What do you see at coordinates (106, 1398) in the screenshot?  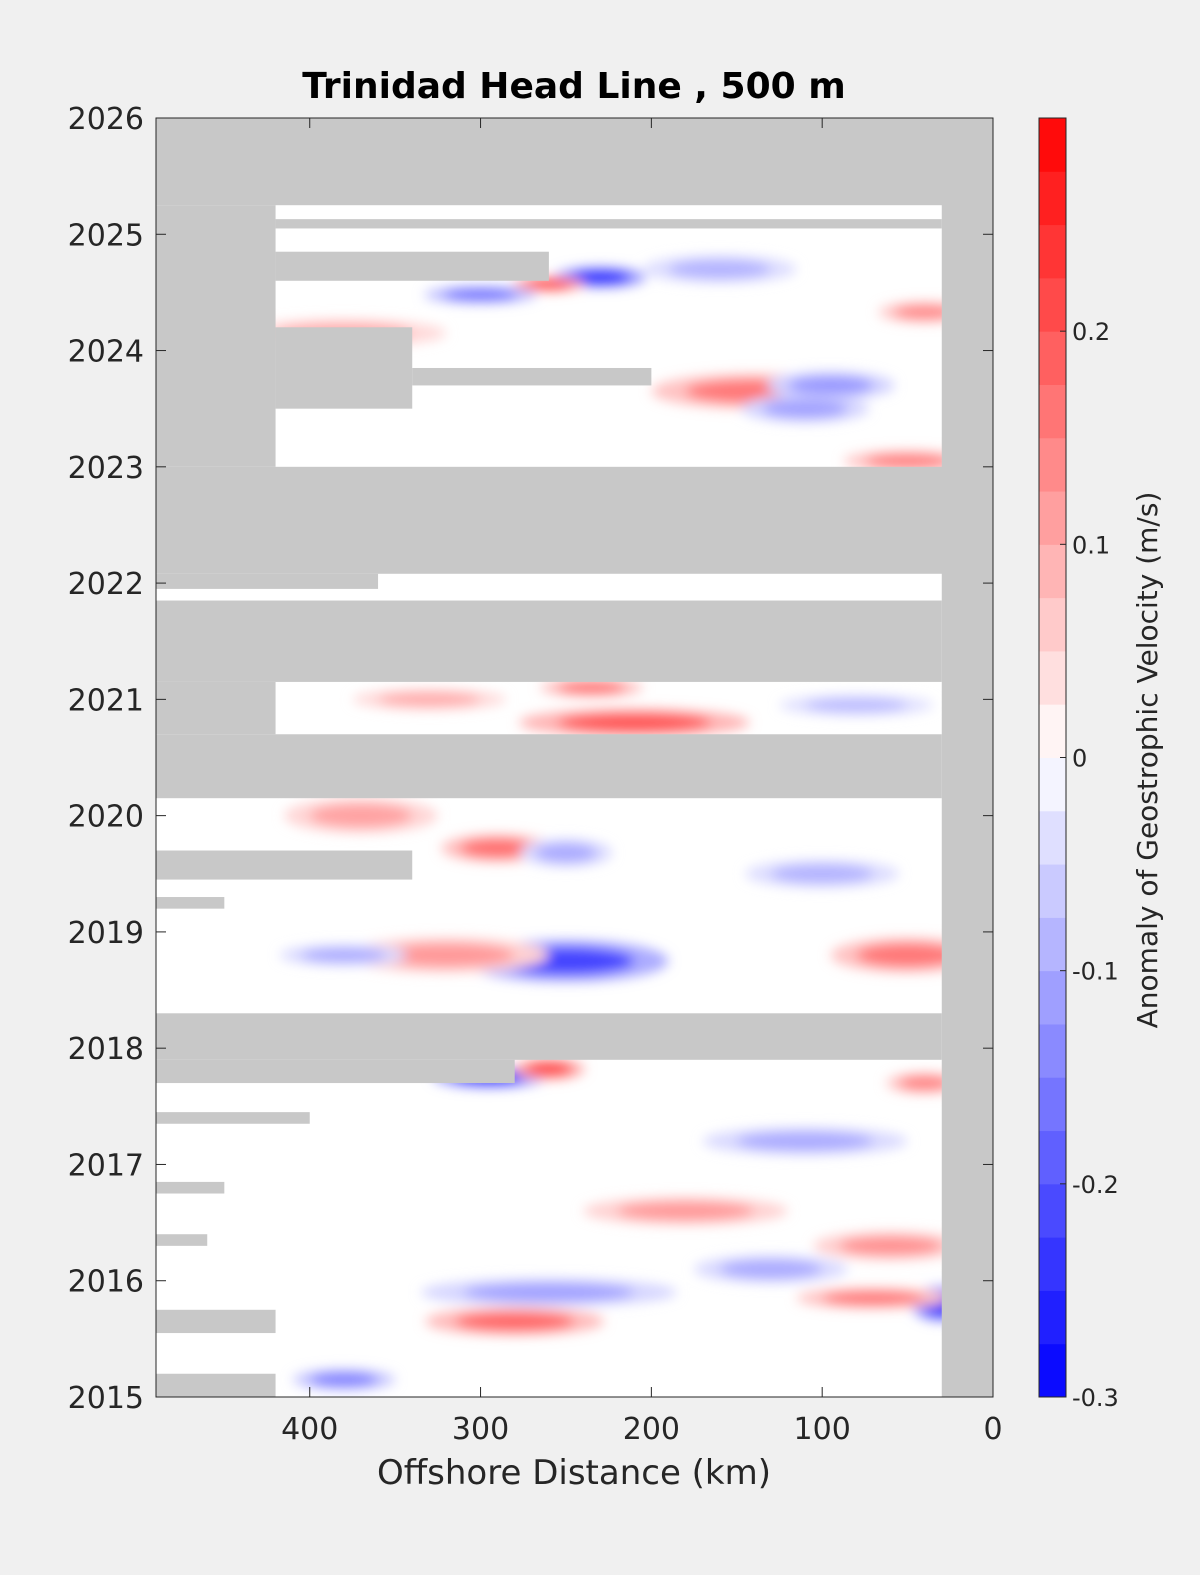 I see `y-tick-label: 2015` at bounding box center [106, 1398].